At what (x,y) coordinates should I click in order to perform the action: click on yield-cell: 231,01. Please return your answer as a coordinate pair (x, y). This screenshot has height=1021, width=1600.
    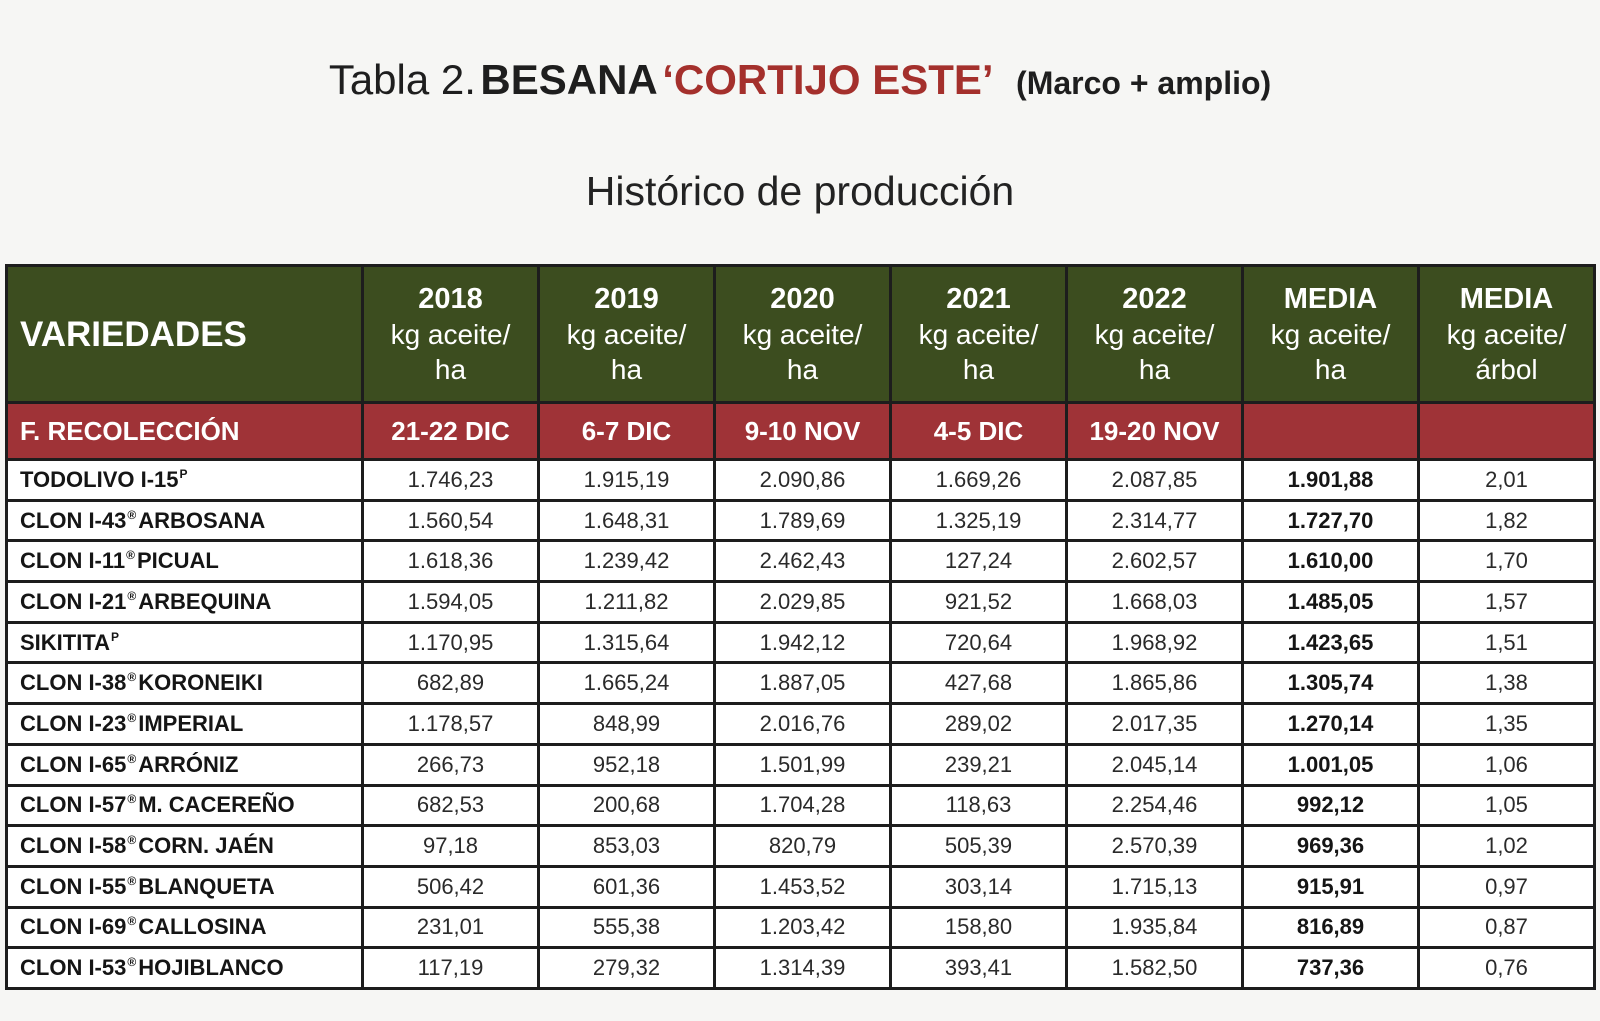
    Looking at the image, I should click on (450, 927).